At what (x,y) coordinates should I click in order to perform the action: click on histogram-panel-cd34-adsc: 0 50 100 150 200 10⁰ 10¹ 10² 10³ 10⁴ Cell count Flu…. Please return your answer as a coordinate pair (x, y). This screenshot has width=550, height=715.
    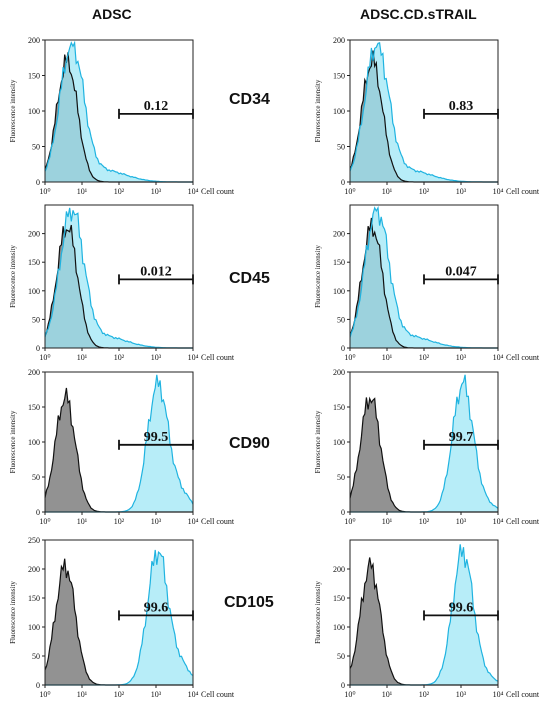
    Looking at the image, I should click on (122, 116).